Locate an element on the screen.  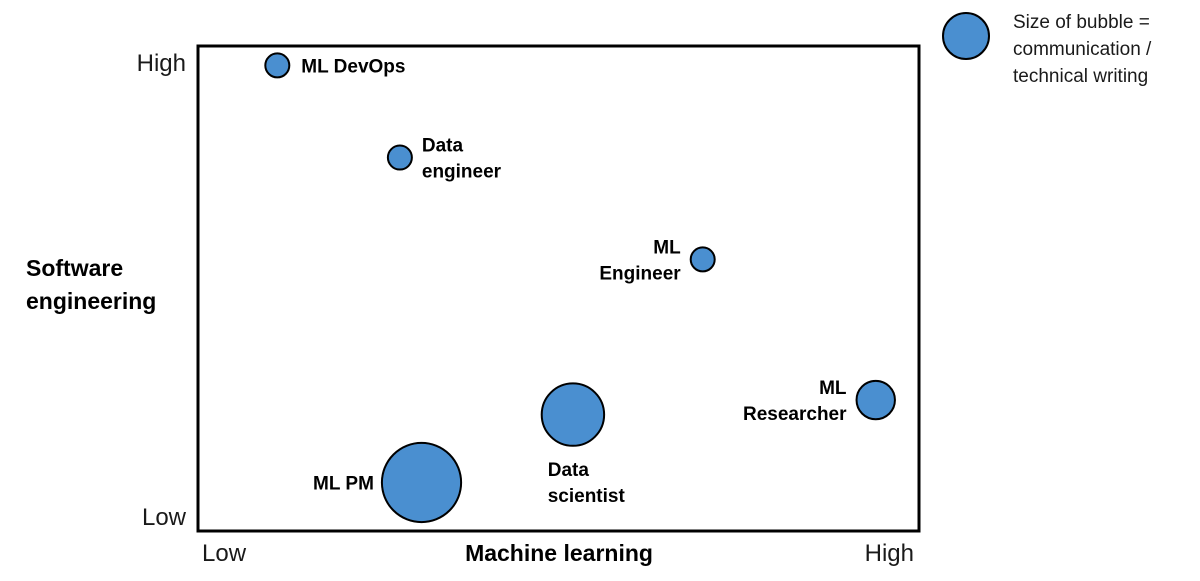
x-tick-low: Low is located at coordinates (224, 553).